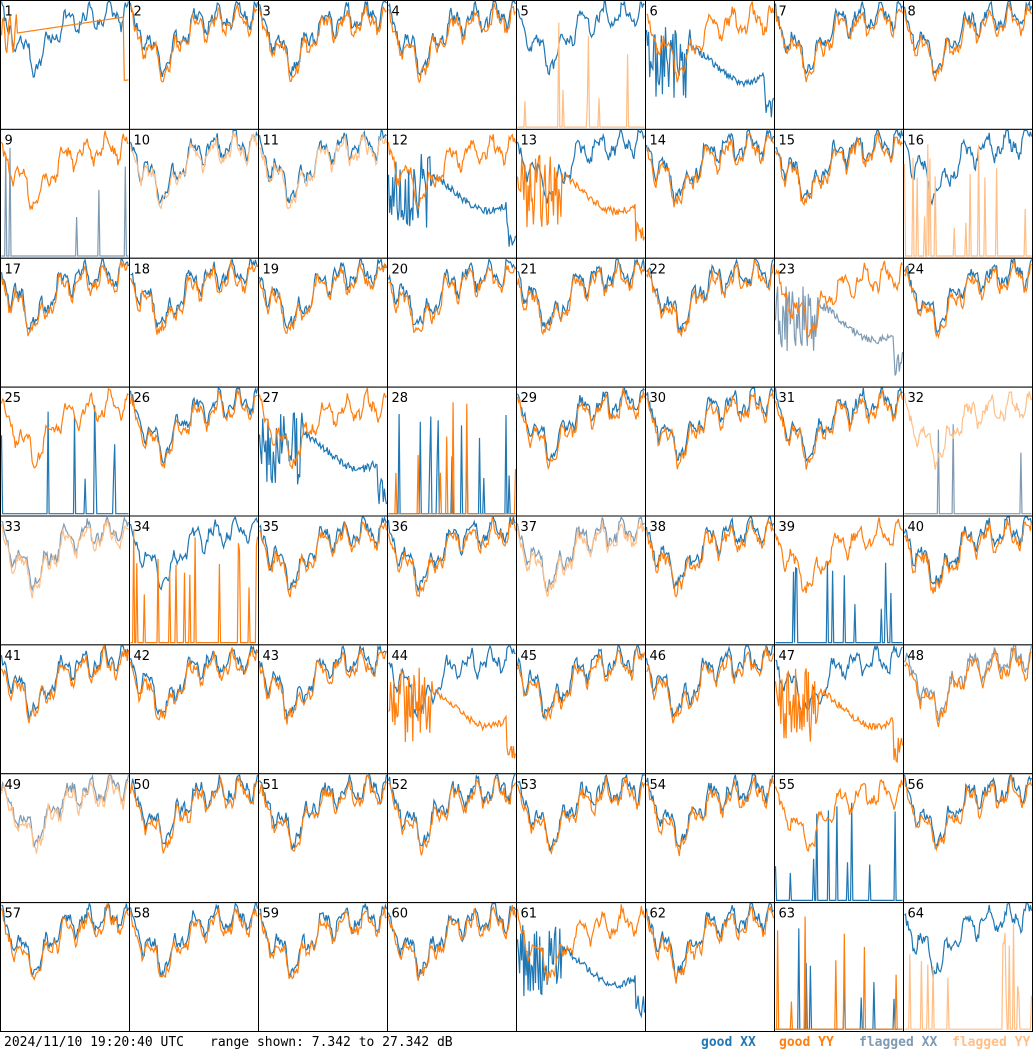 The image size is (1033, 1053). I want to click on panel-42: 42, so click(194, 709).